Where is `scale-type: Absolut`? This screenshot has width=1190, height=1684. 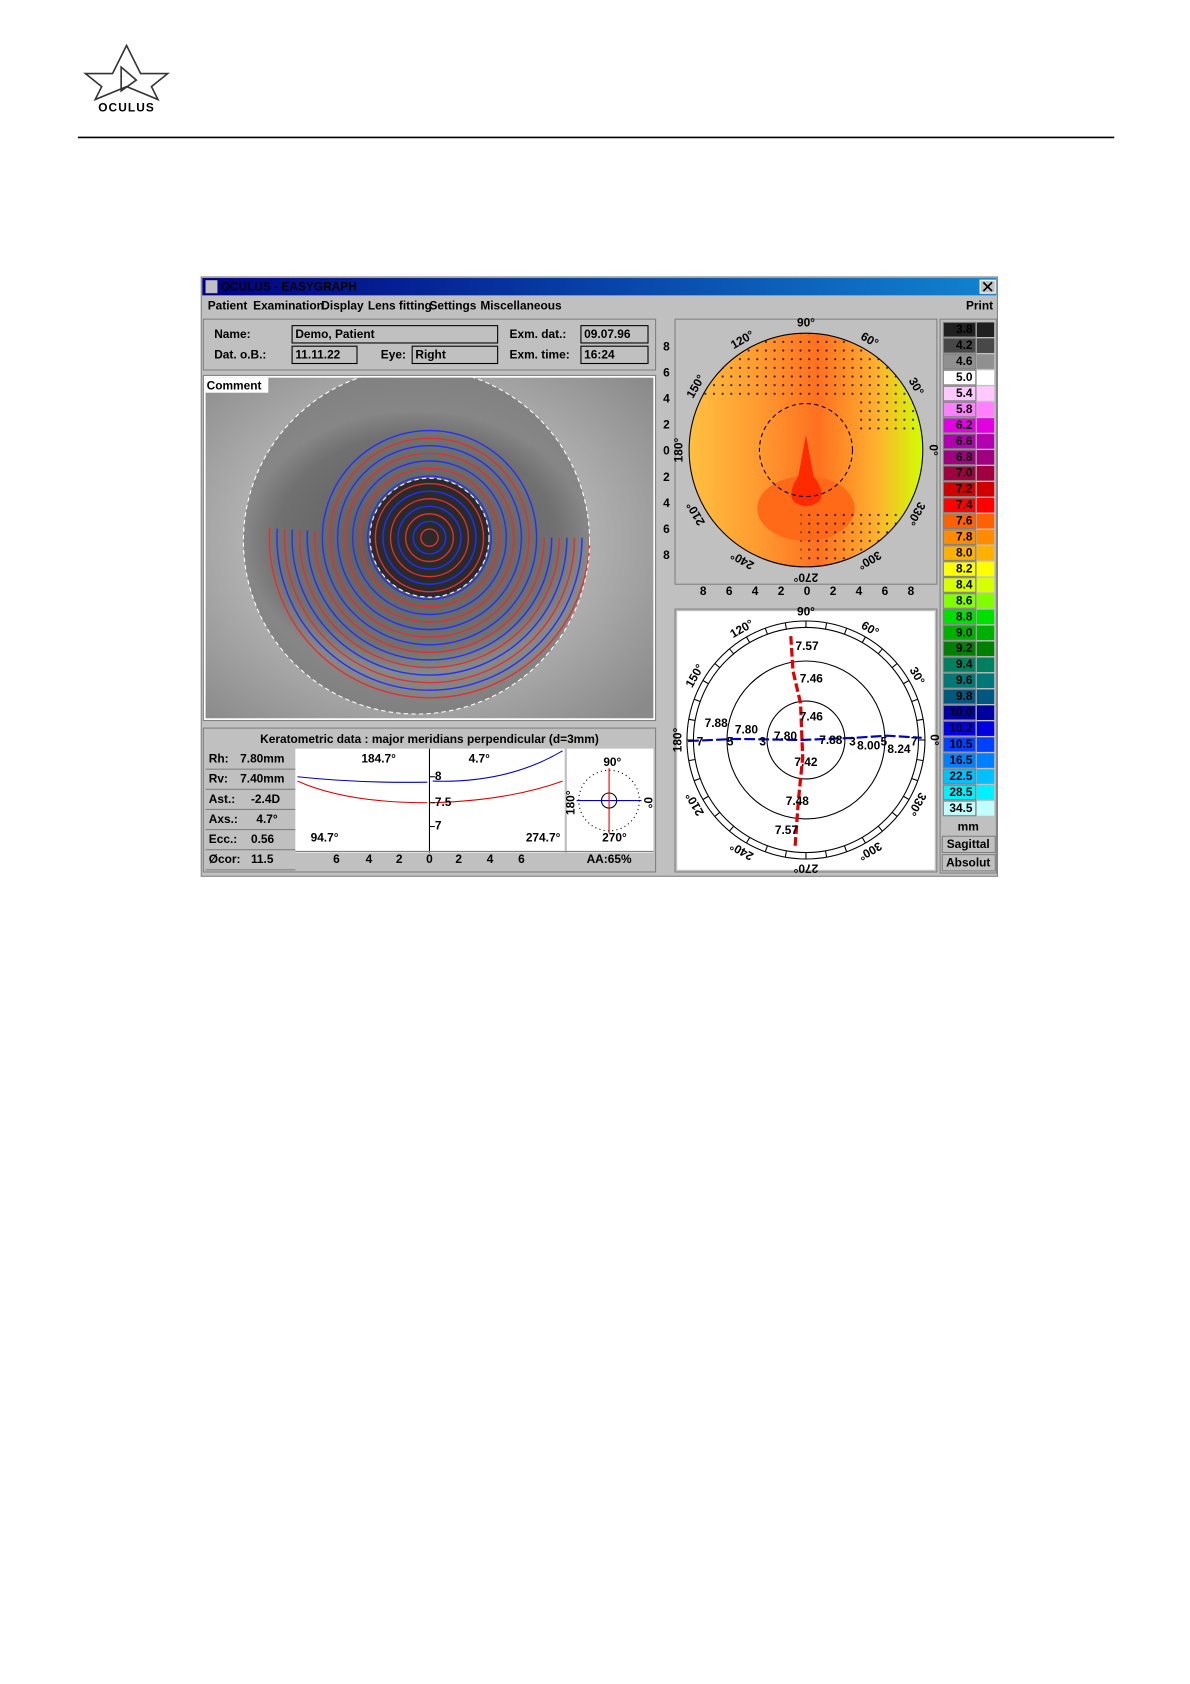 scale-type: Absolut is located at coordinates (968, 862).